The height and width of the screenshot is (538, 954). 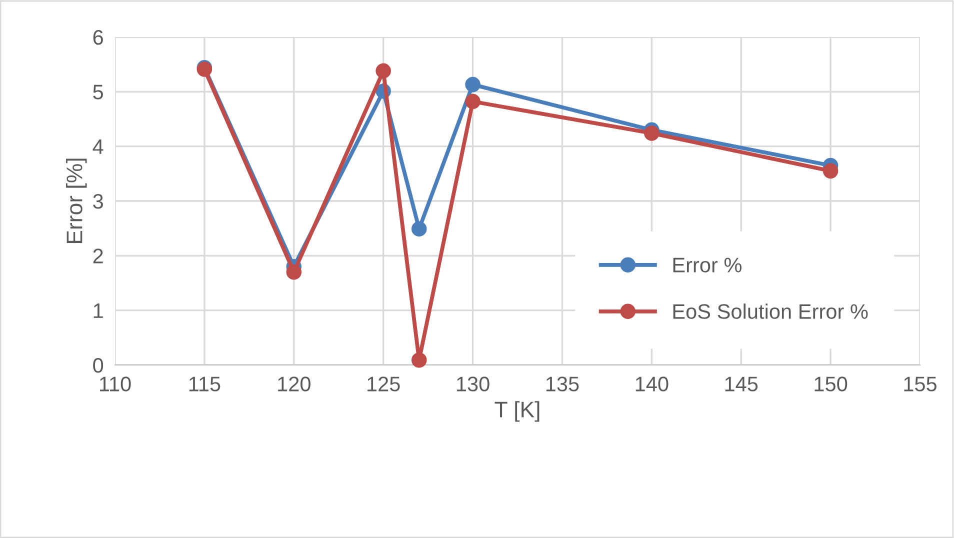 What do you see at coordinates (98, 147) in the screenshot?
I see `y-tick-label: 4` at bounding box center [98, 147].